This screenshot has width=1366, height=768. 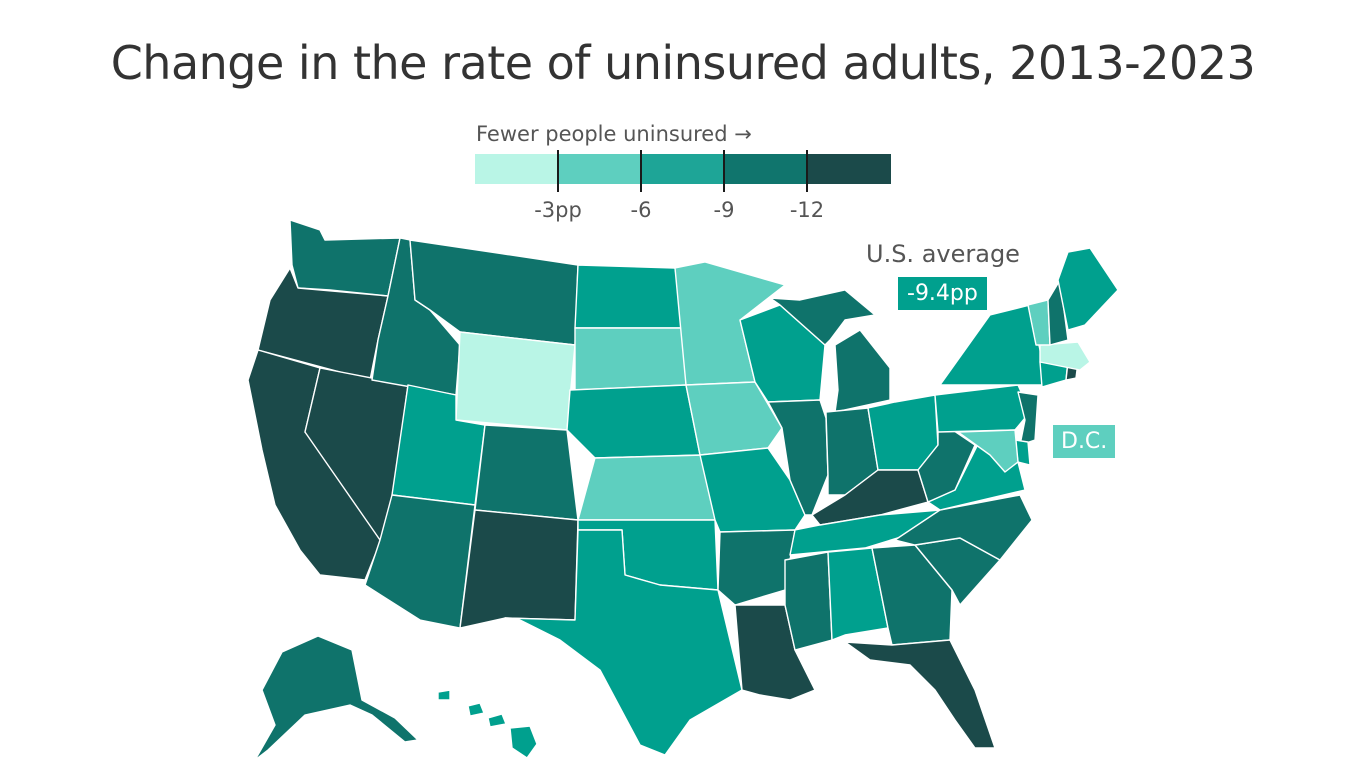 I want to click on legend-tick-label: -6, so click(x=641, y=210).